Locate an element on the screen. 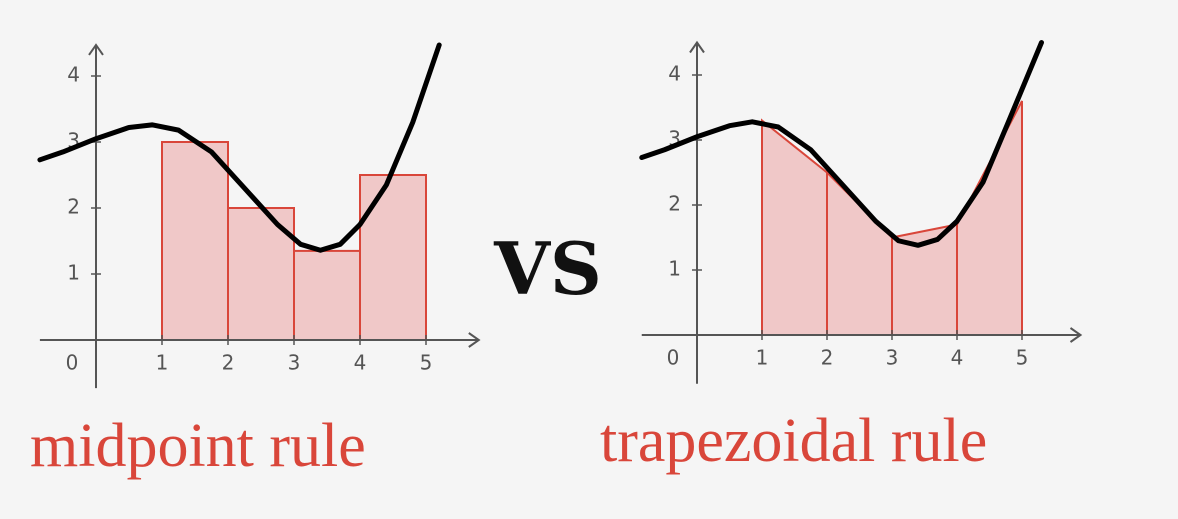 The width and height of the screenshot is (1178, 519). rule-title: midpoint rule is located at coordinates (198, 446).